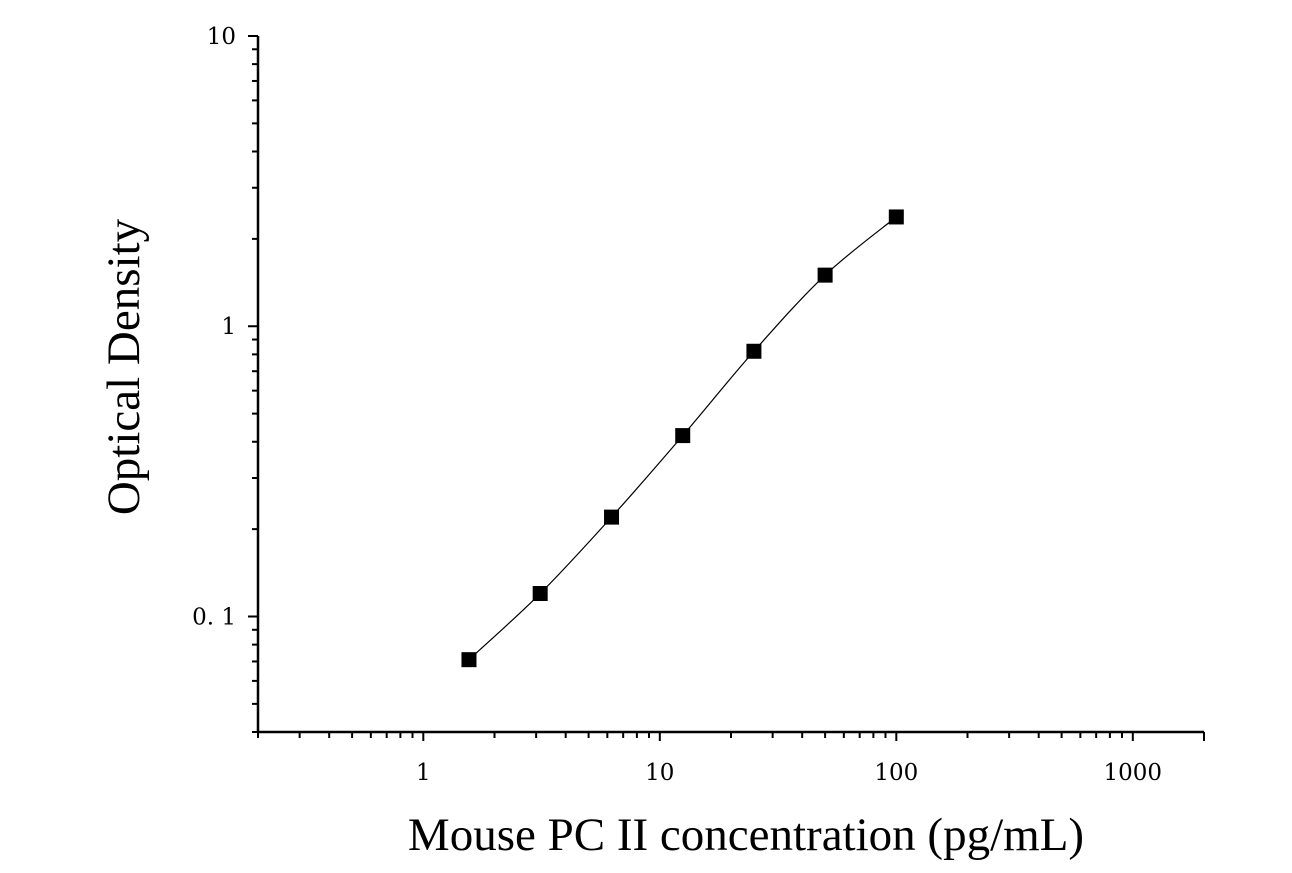 The height and width of the screenshot is (873, 1292). Describe the element at coordinates (423, 773) in the screenshot. I see `x-tick-label: 1` at that location.